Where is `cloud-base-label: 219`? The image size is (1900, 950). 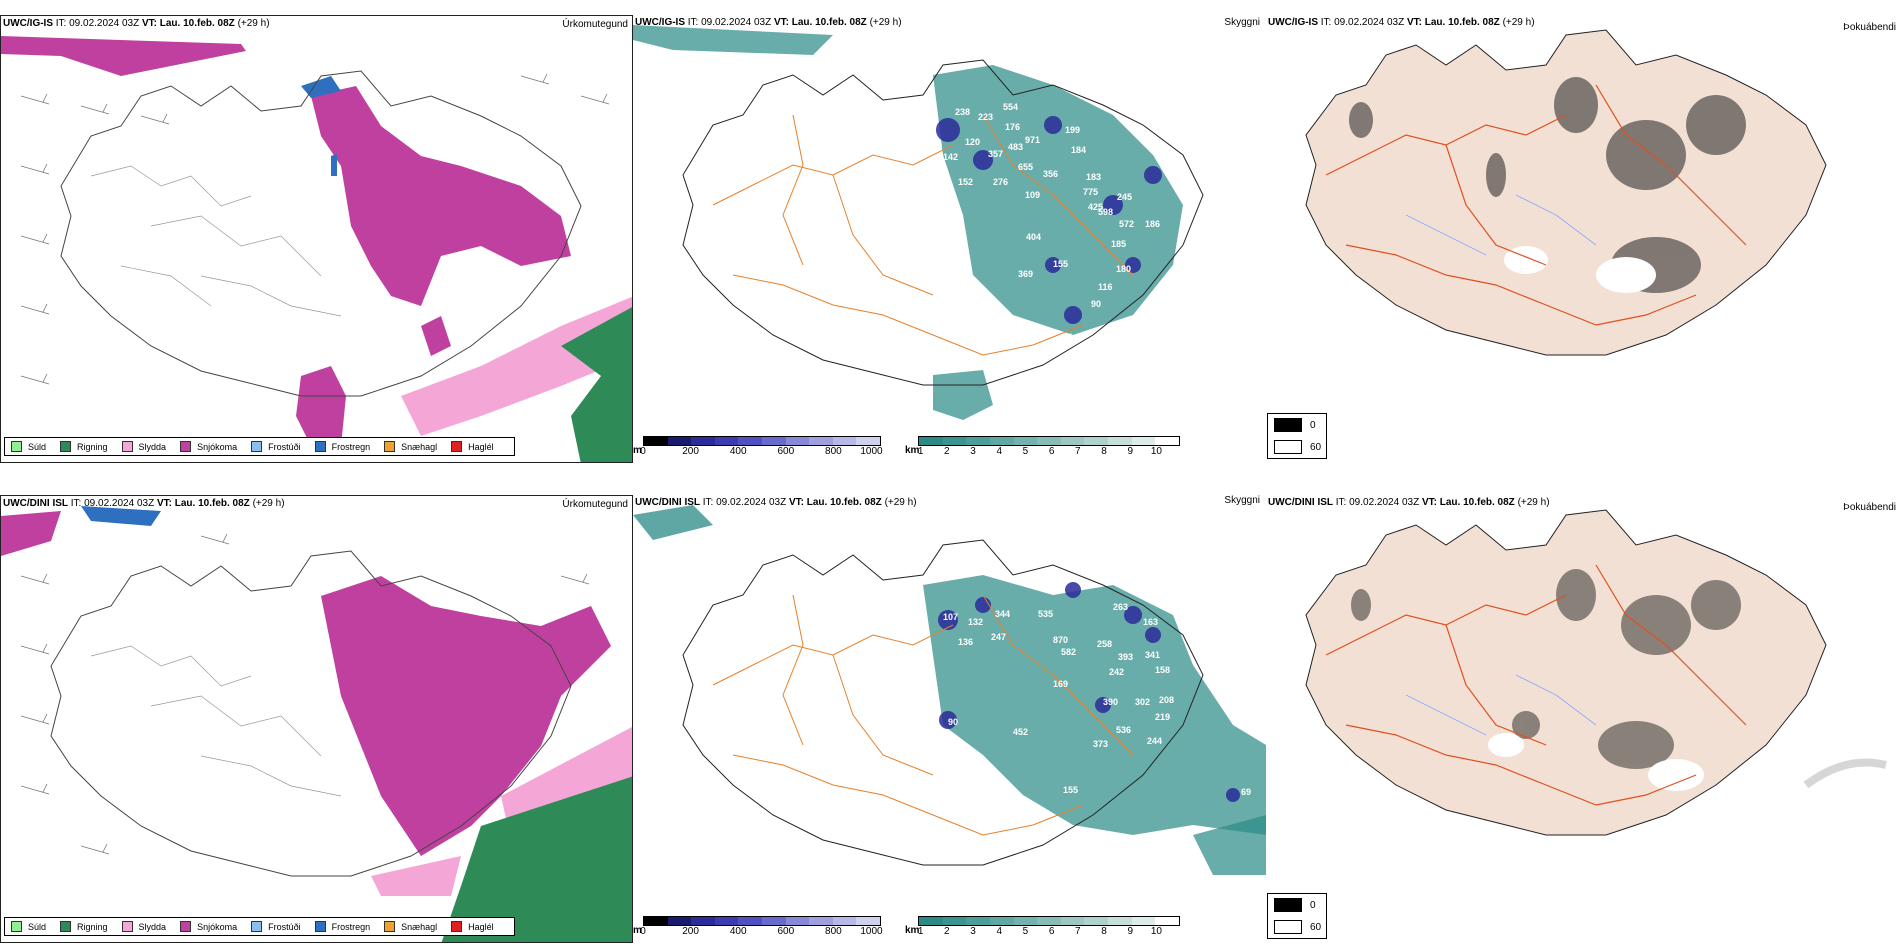
cloud-base-label: 219 is located at coordinates (1162, 717).